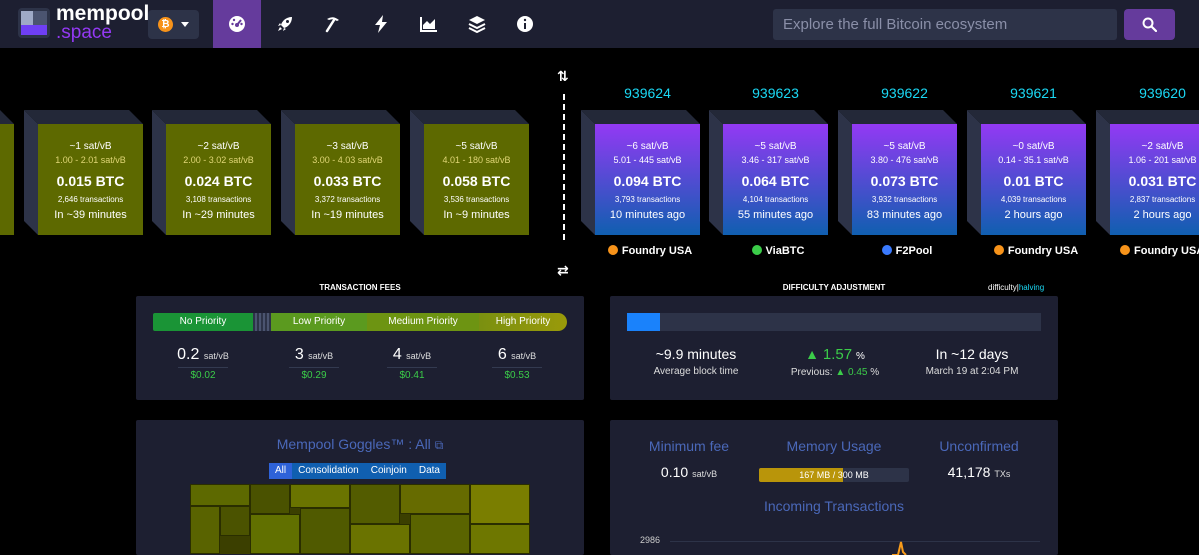  I want to click on unconfirmed-stat: Unconfirmed 41,178 TXs, so click(979, 459).